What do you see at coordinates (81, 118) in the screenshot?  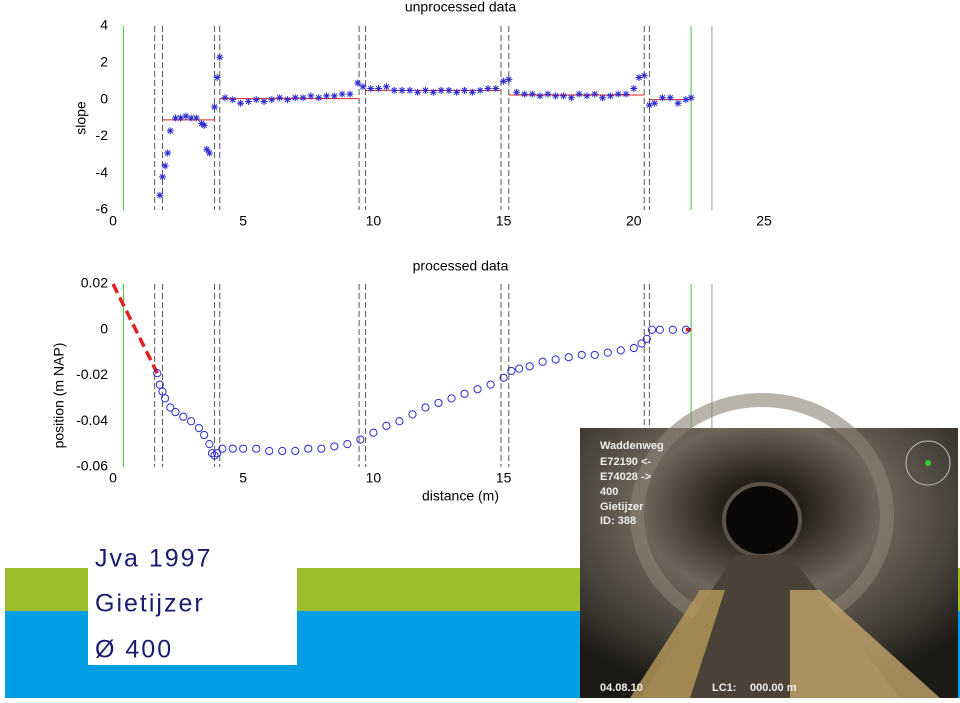 I see `y-axis-label: slope` at bounding box center [81, 118].